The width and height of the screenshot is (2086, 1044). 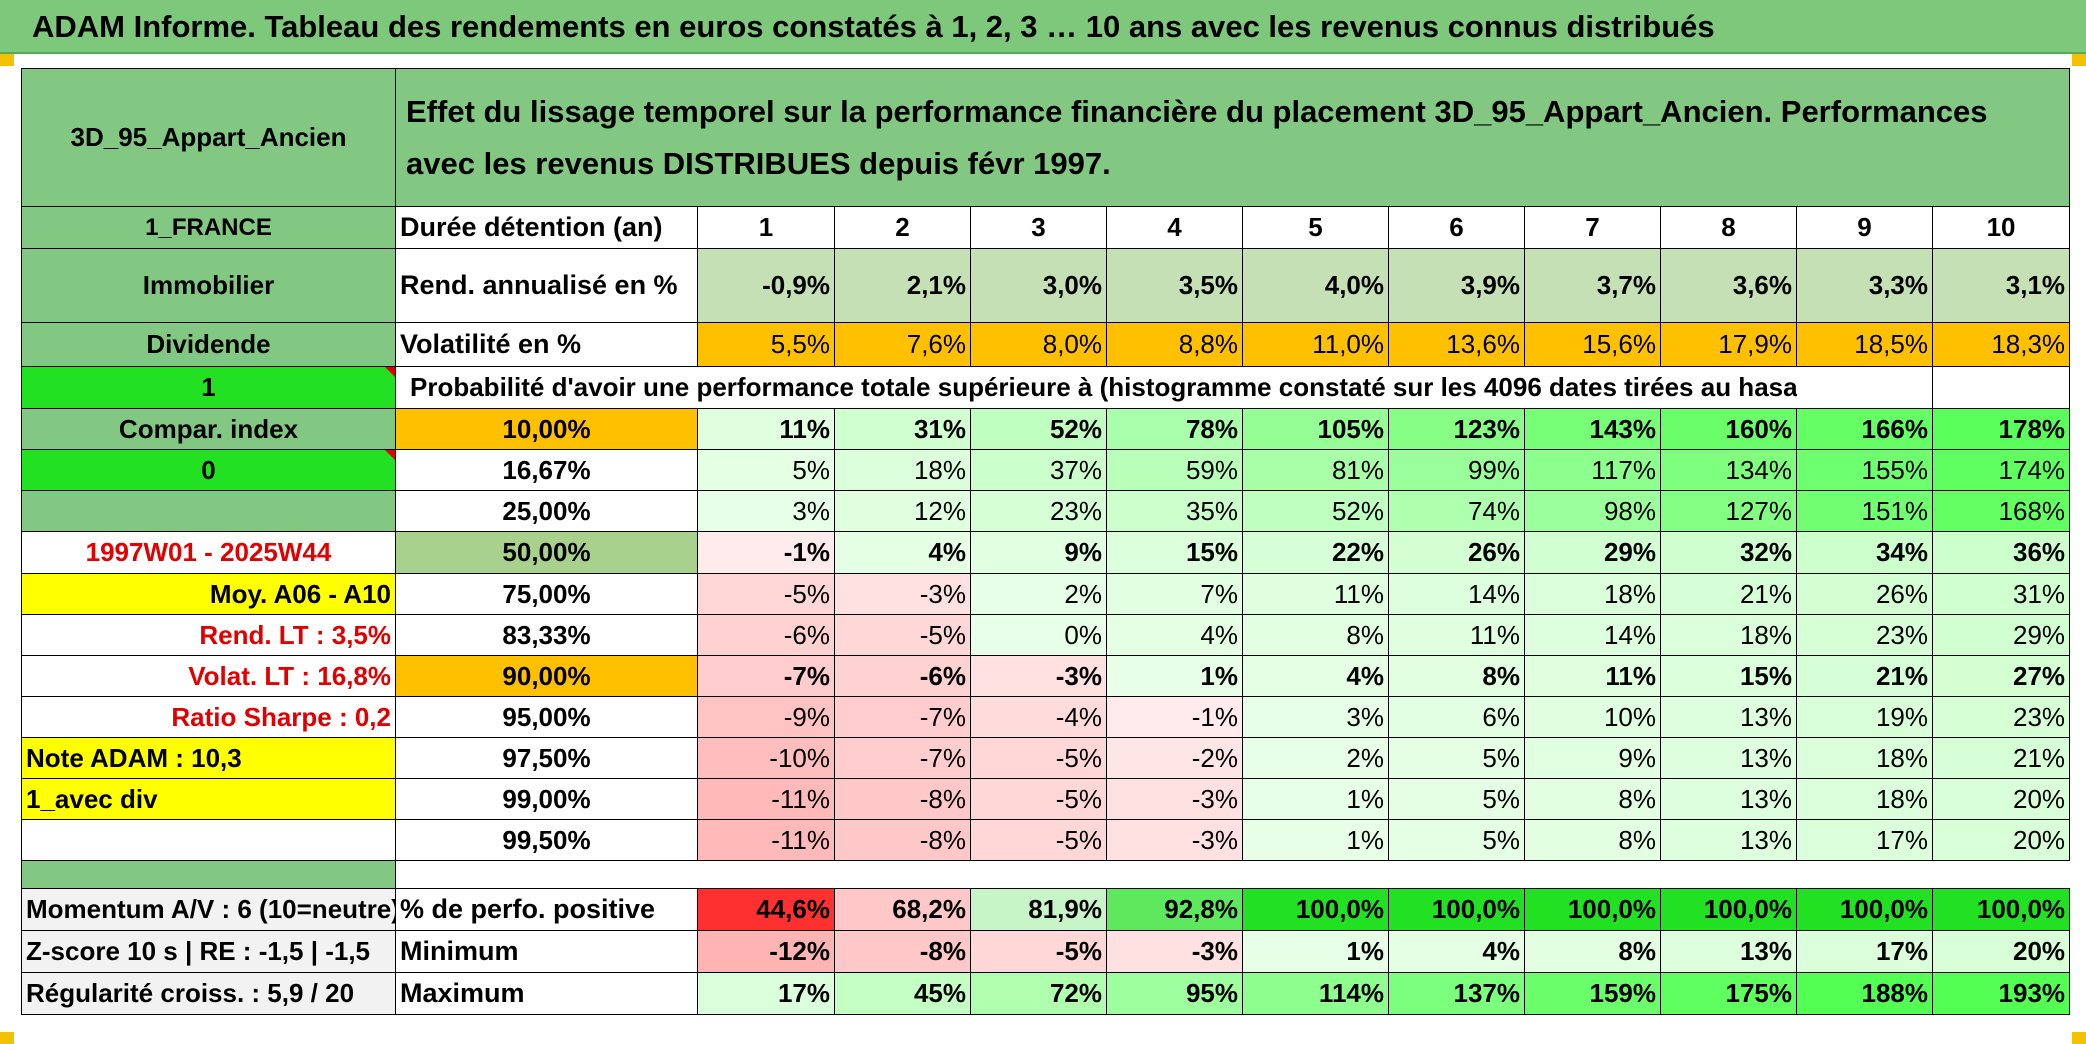 I want to click on duration-label: Durée détention (an), so click(x=546, y=227).